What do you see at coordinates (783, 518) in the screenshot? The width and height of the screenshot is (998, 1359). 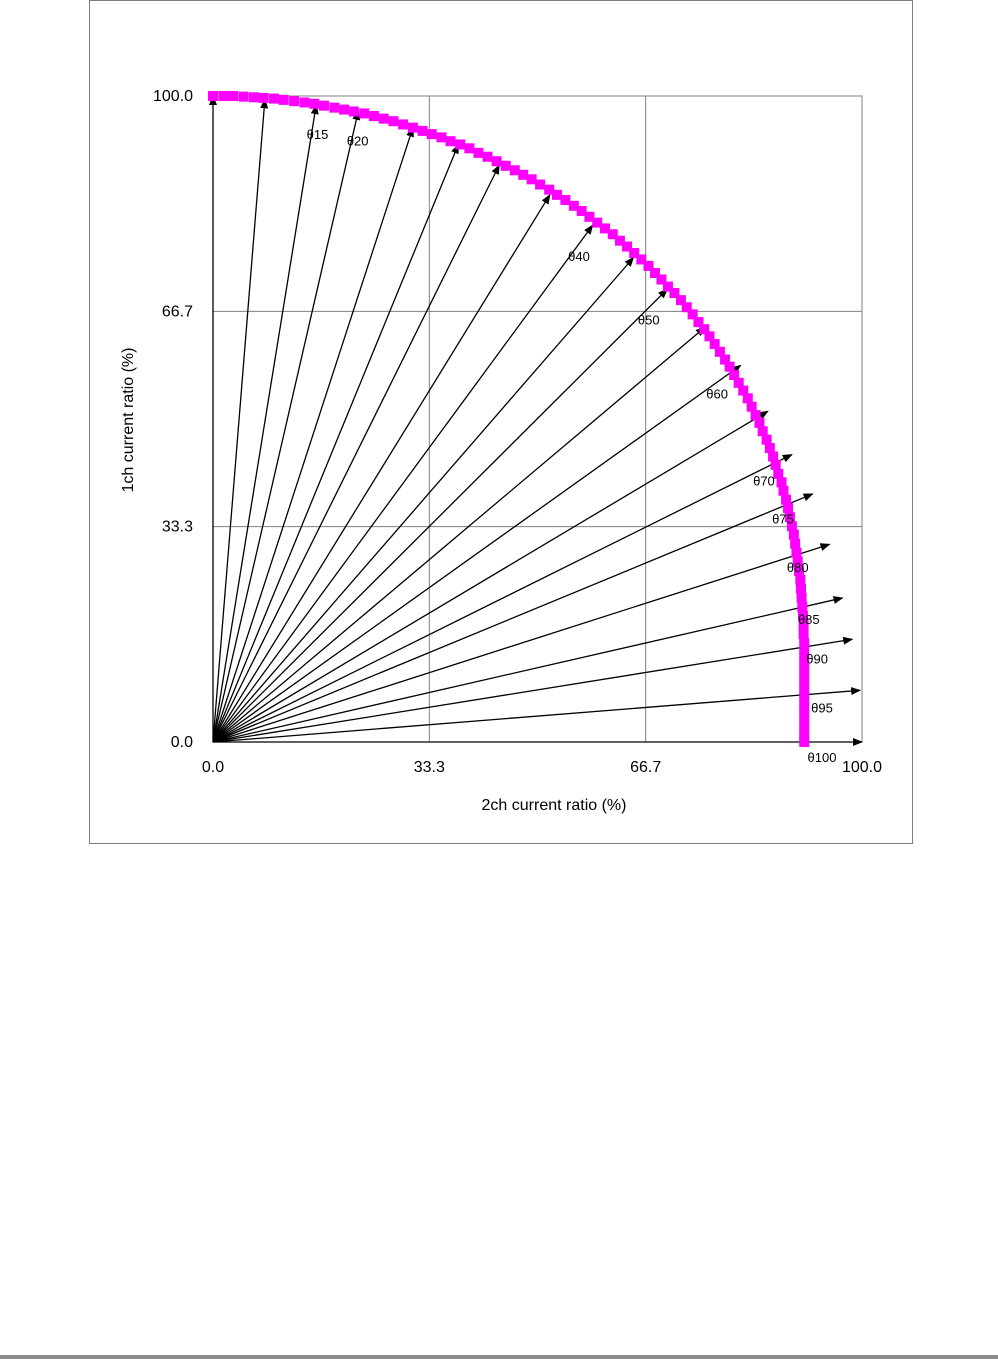 I see `angle-label: θ75` at bounding box center [783, 518].